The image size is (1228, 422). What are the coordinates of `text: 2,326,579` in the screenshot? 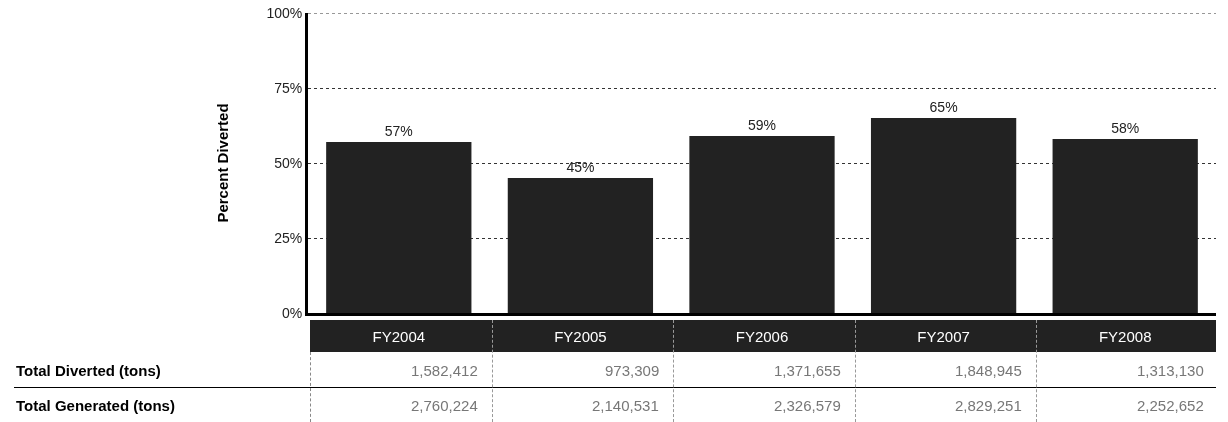 It's located at (807, 405).